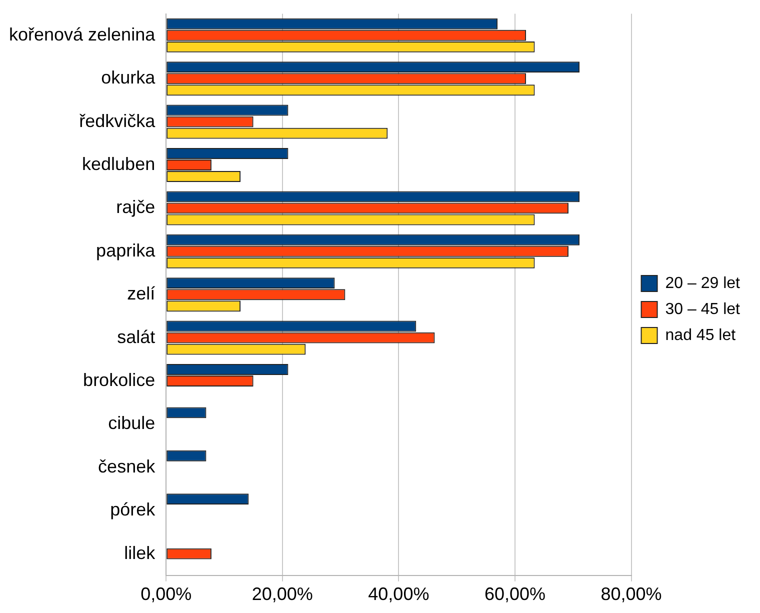 The width and height of the screenshot is (760, 613). Describe the element at coordinates (515, 594) in the screenshot. I see `x-tick-label: 60,00%` at that location.